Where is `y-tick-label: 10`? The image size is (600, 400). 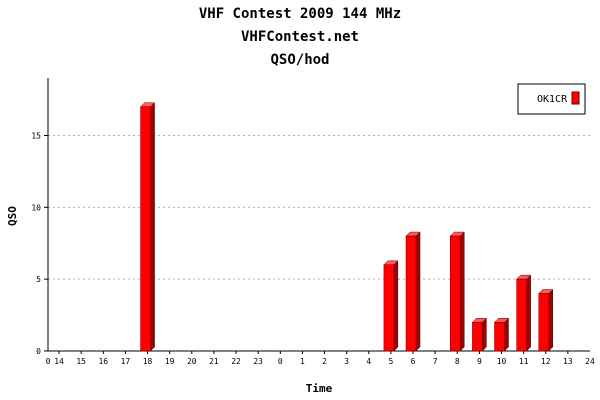
y-tick-label: 10 is located at coordinates (36, 207).